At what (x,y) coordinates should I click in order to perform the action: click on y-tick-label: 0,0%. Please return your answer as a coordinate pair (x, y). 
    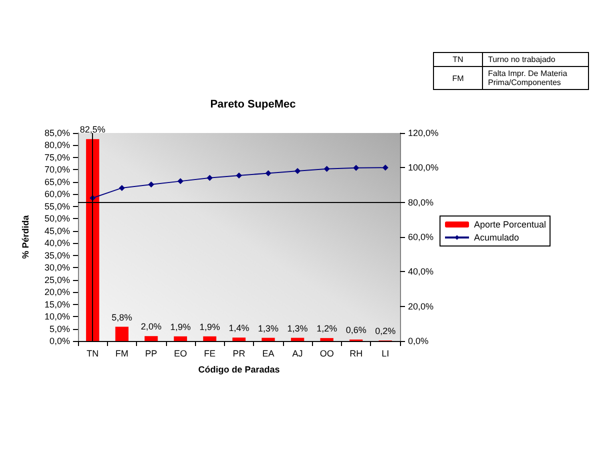
    Looking at the image, I should click on (59, 341).